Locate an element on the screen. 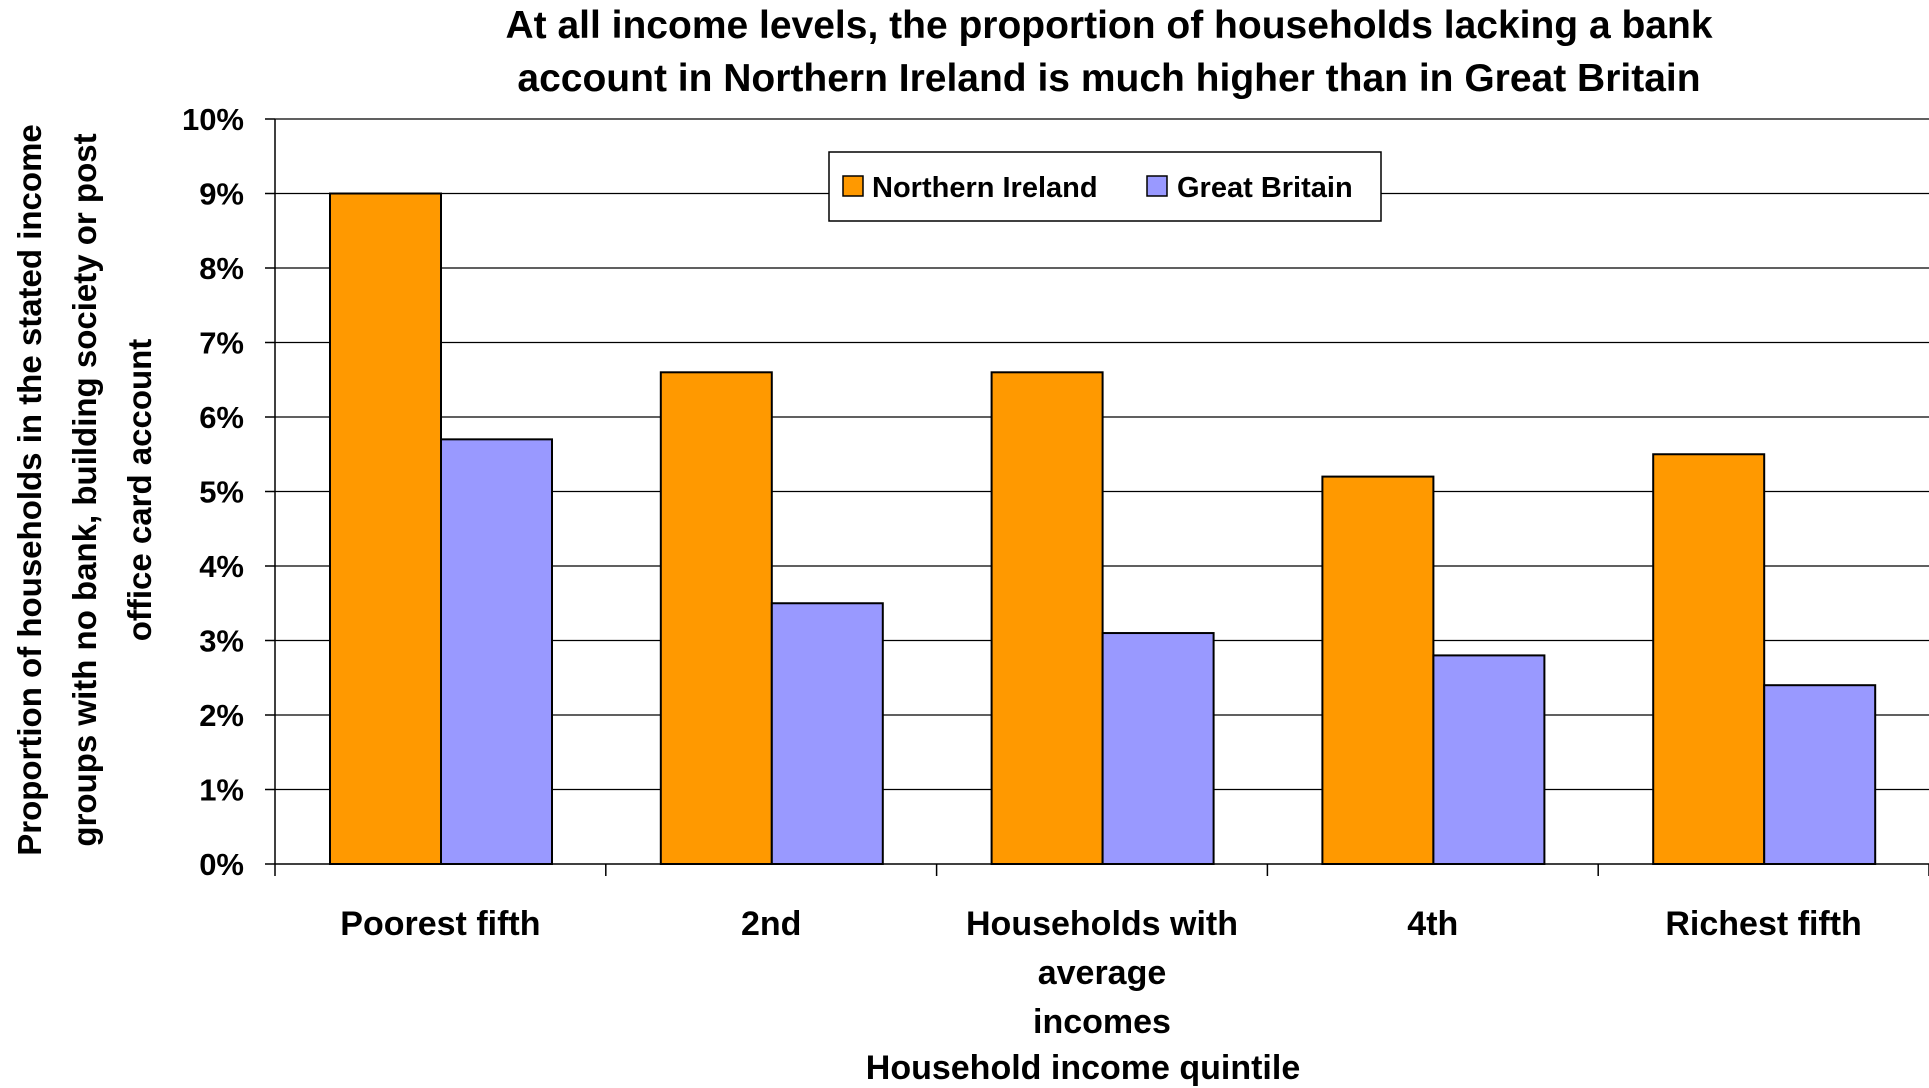 This screenshot has width=1929, height=1088. y-tick-label: 7% is located at coordinates (221, 343).